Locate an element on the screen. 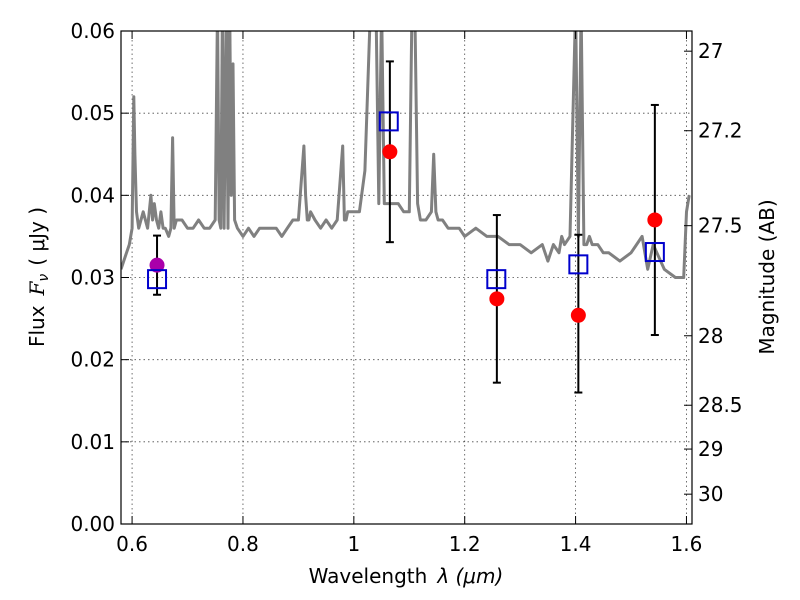 This screenshot has width=800, height=600. y-tick-label: 0.00 is located at coordinates (92, 524).